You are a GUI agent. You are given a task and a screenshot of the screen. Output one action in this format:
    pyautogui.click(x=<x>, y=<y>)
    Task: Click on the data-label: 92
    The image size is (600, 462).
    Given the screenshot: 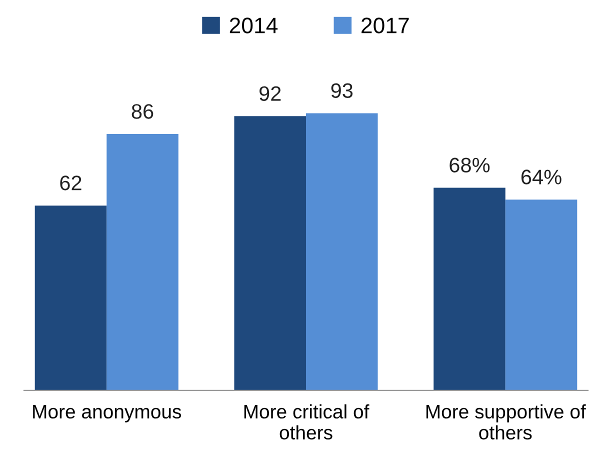 What is the action you would take?
    pyautogui.click(x=270, y=93)
    